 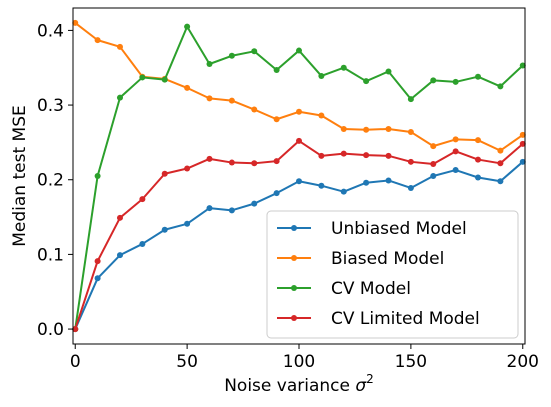 What do you see at coordinates (392, 274) in the screenshot?
I see `legend-box` at bounding box center [392, 274].